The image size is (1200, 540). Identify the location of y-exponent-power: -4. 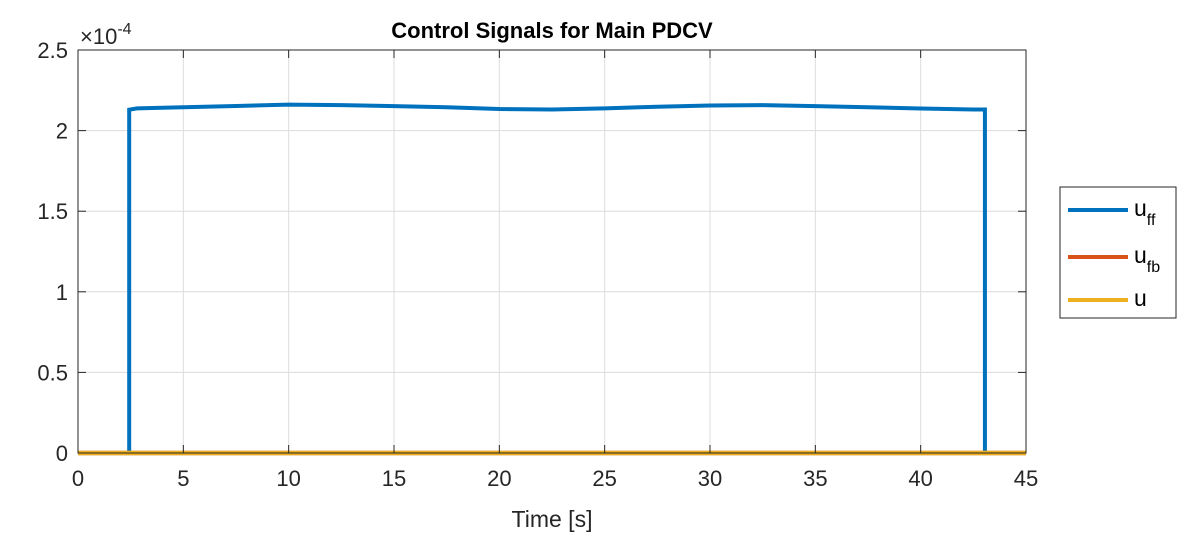
(124, 29).